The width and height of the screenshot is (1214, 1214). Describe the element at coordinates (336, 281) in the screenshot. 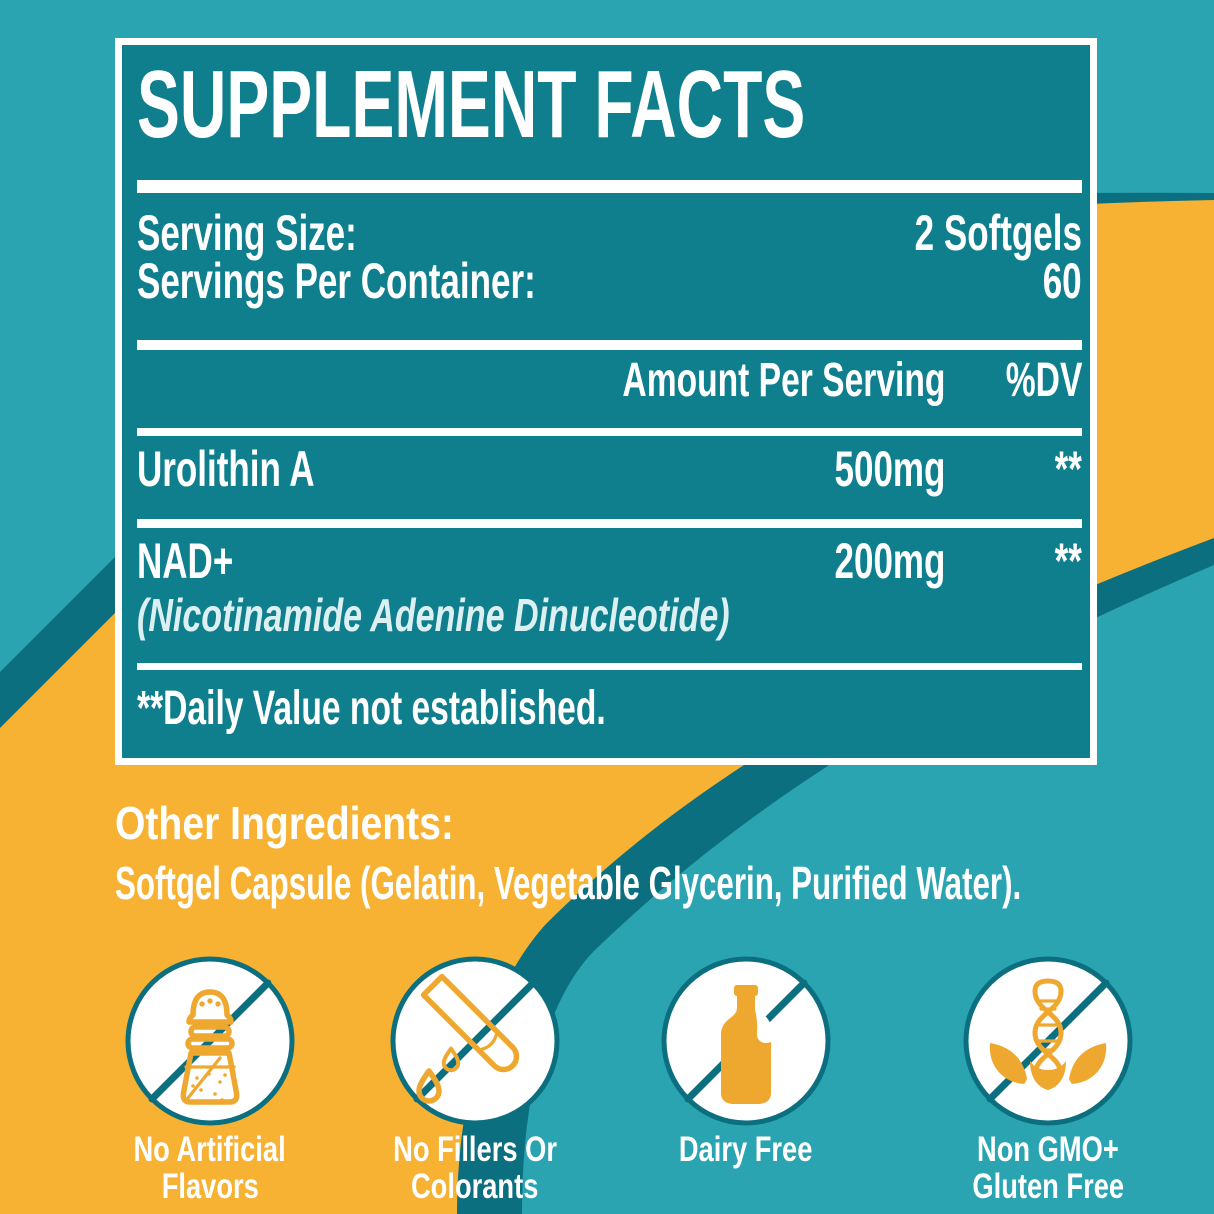

I see `servings-per-container-label: Servings Per Container:` at that location.